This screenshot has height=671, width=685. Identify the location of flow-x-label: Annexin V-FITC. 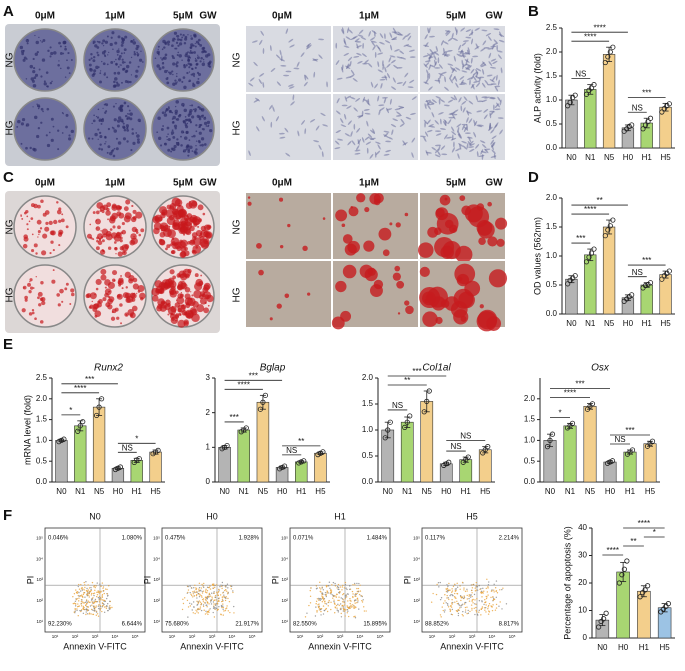
(472, 646).